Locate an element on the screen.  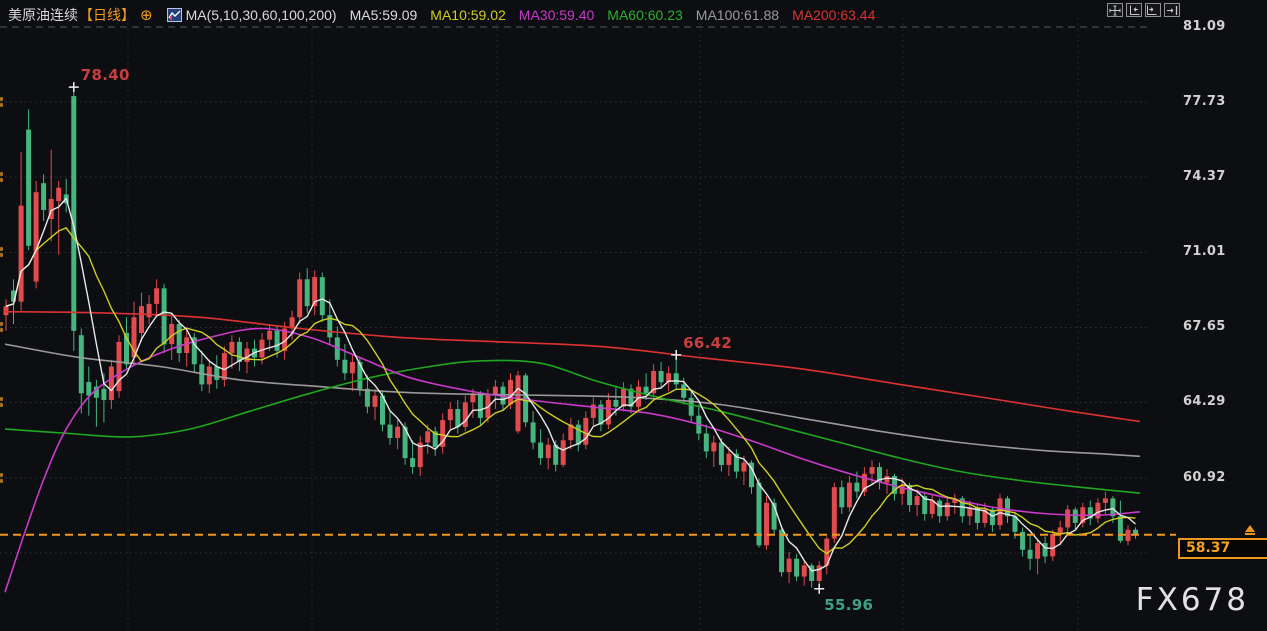
add-indicator-icon: ⊕ is located at coordinates (146, 15).